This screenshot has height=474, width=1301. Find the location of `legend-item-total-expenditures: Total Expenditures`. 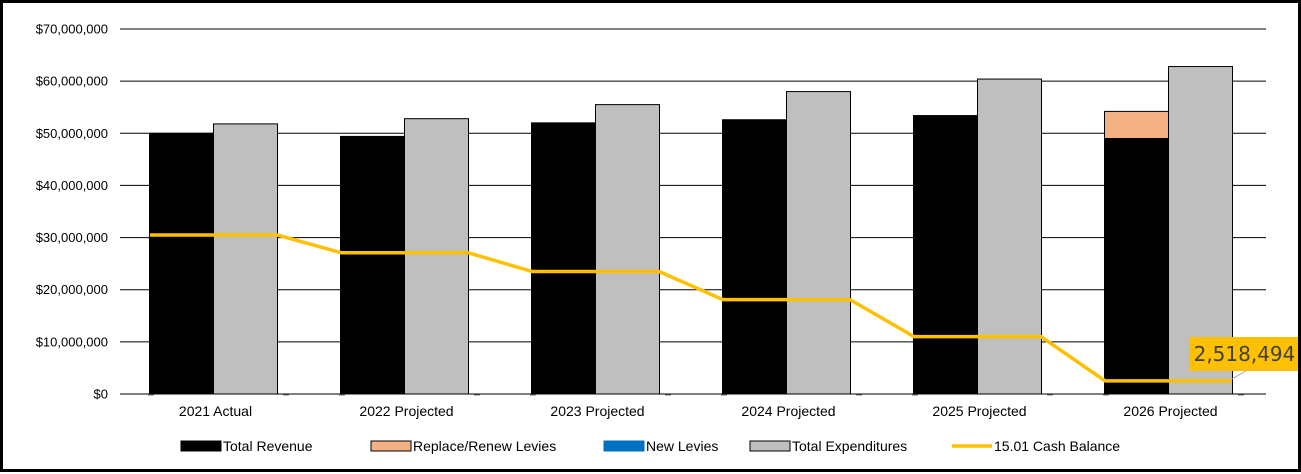

legend-item-total-expenditures: Total Expenditures is located at coordinates (828, 446).